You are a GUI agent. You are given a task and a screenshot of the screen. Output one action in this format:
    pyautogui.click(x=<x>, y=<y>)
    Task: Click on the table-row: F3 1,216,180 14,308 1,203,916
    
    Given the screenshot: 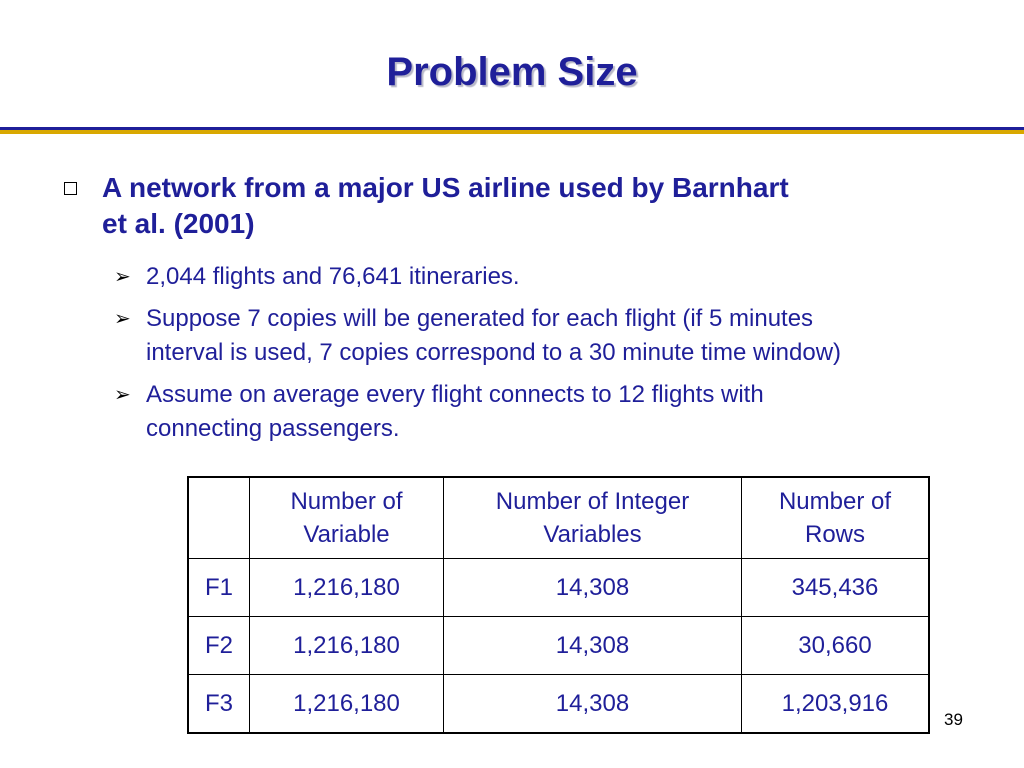 What is the action you would take?
    pyautogui.click(x=558, y=704)
    